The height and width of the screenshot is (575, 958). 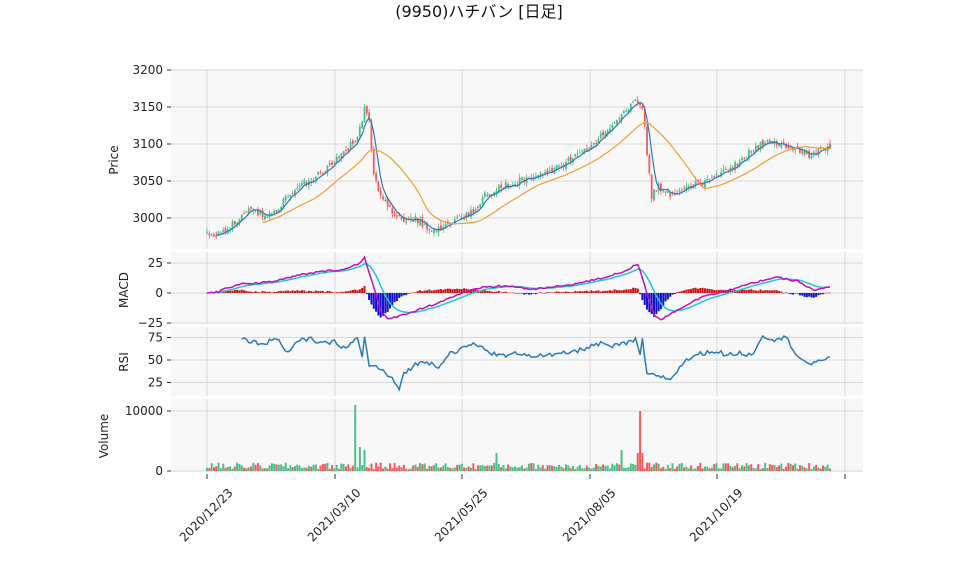 What do you see at coordinates (716, 515) in the screenshot?
I see `xtick-label: 2021/10/19` at bounding box center [716, 515].